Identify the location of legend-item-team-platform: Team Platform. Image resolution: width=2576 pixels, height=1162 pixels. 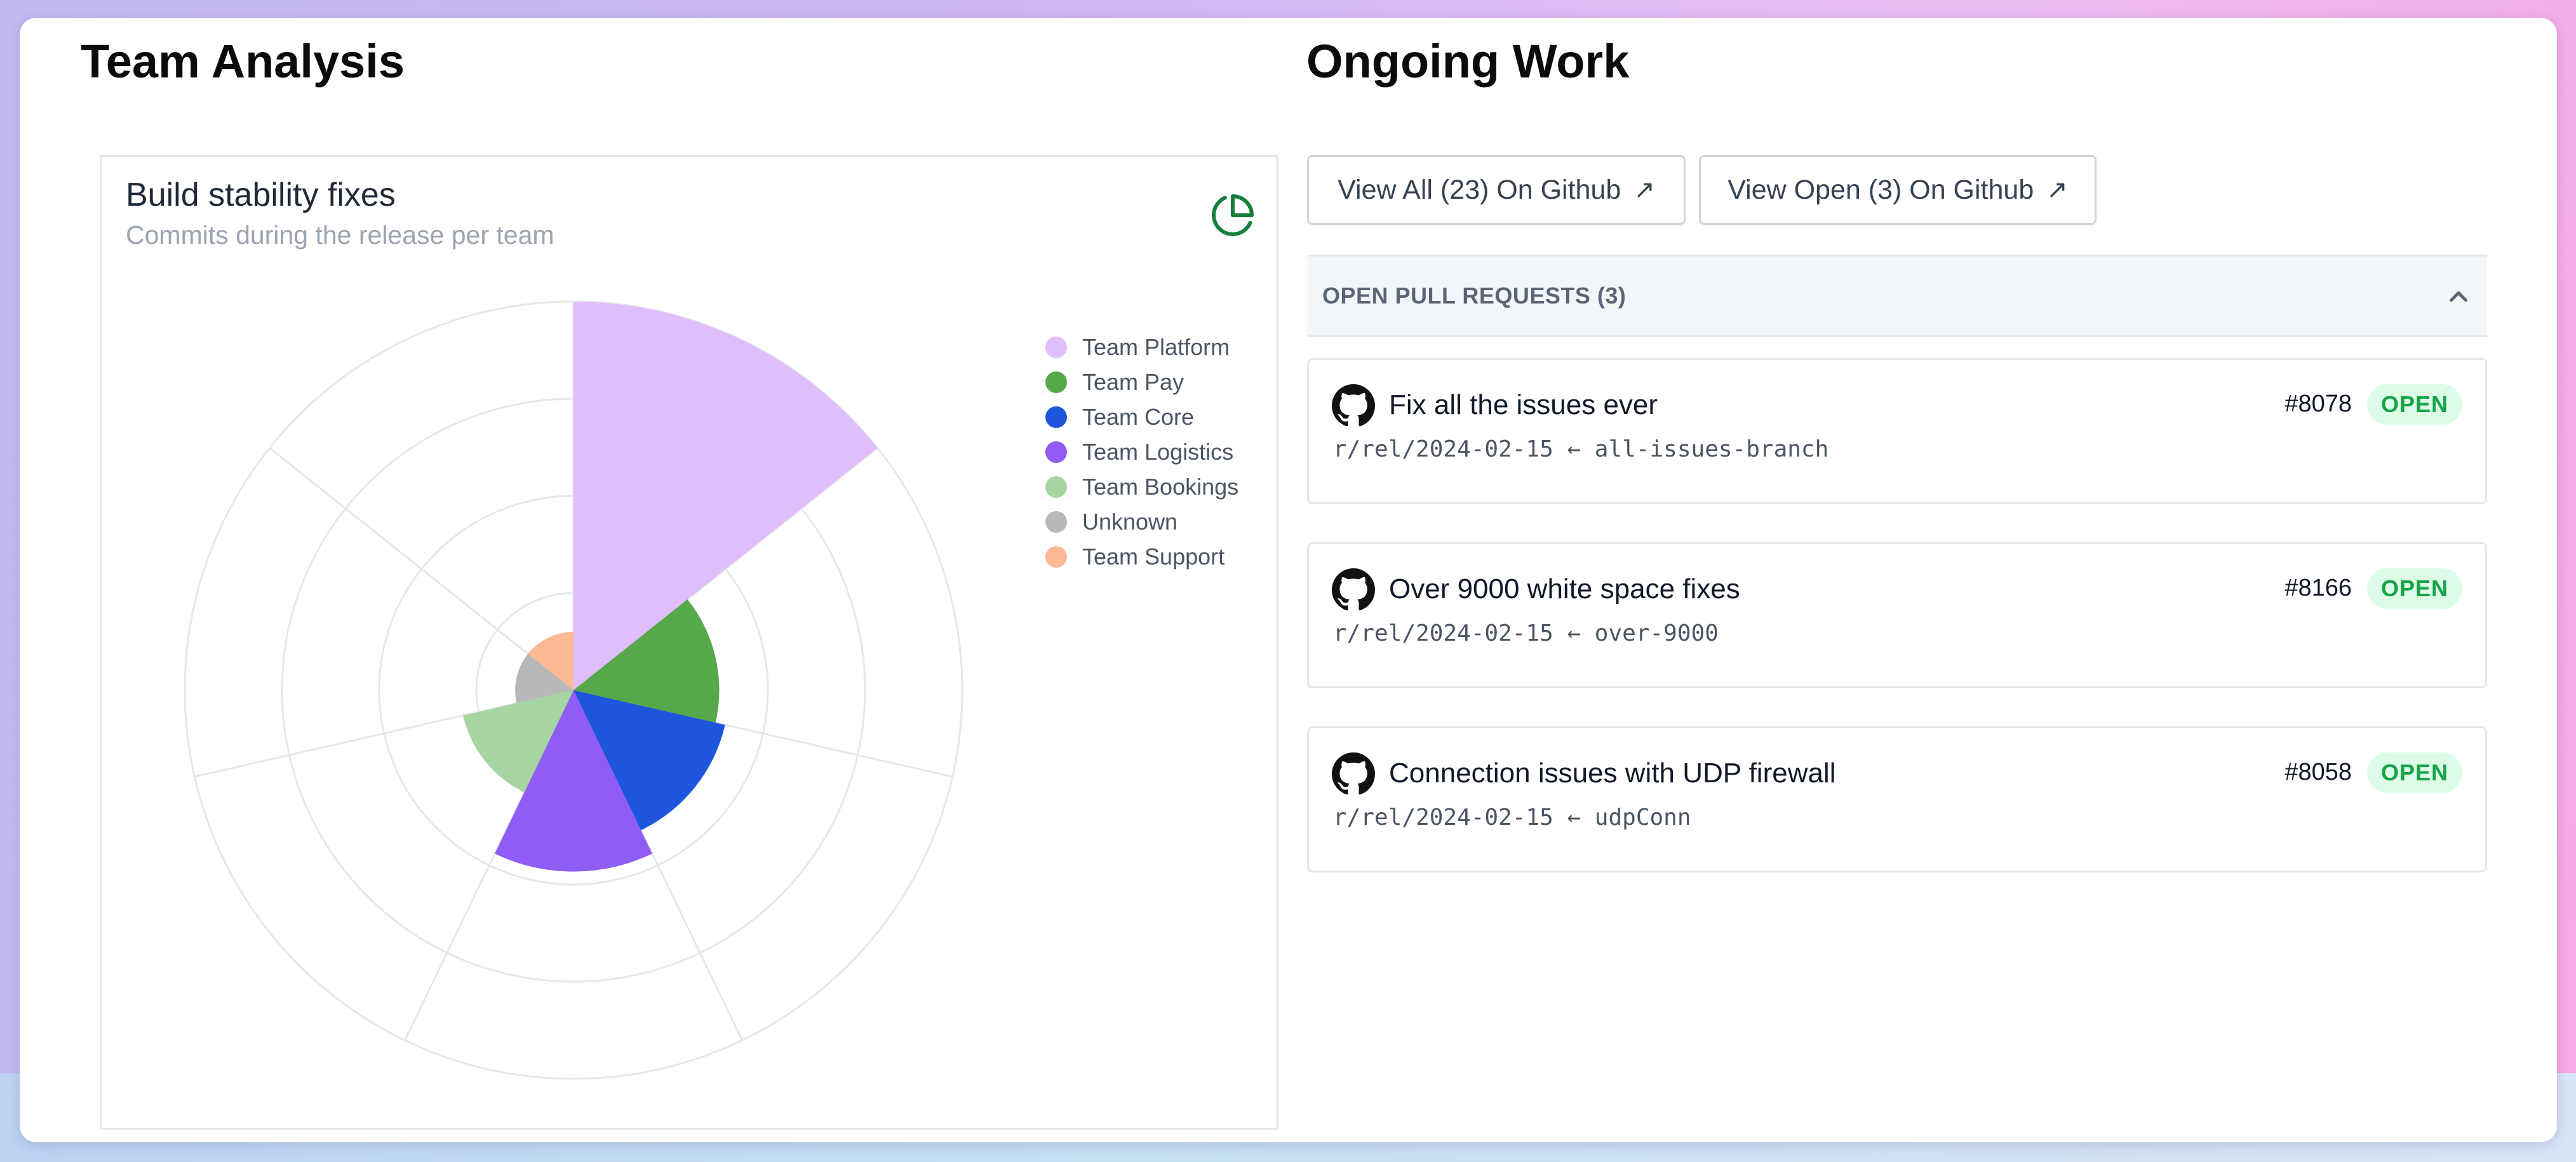
(1141, 347).